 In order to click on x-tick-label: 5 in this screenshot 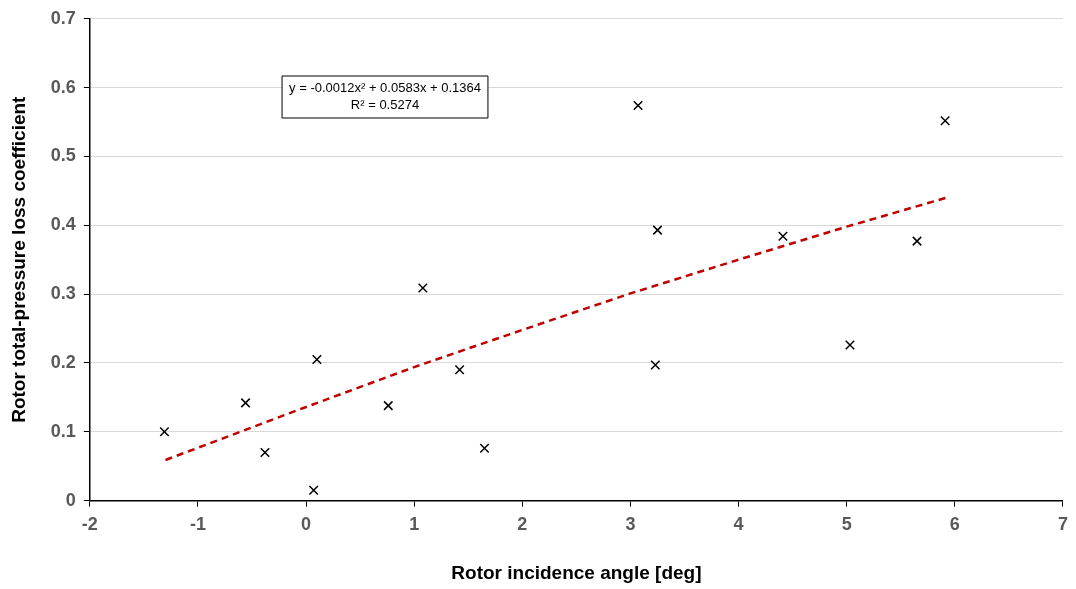, I will do `click(846, 524)`.